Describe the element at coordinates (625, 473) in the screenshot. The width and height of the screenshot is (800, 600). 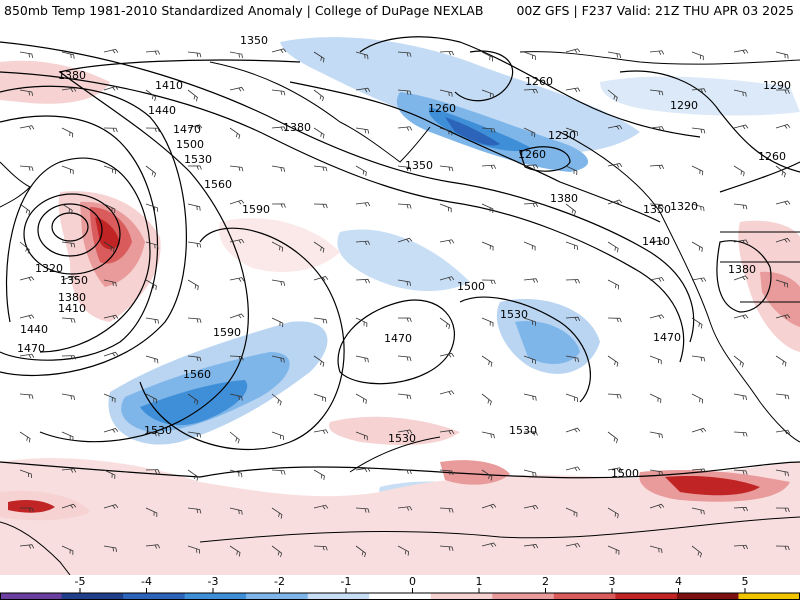
I see `contour-label: 1500` at that location.